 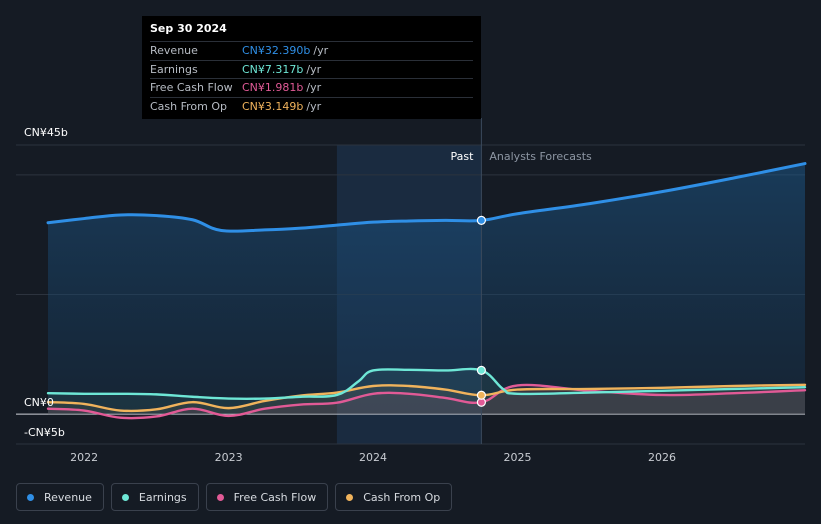 I want to click on x-tick-label: 2022, so click(x=84, y=457).